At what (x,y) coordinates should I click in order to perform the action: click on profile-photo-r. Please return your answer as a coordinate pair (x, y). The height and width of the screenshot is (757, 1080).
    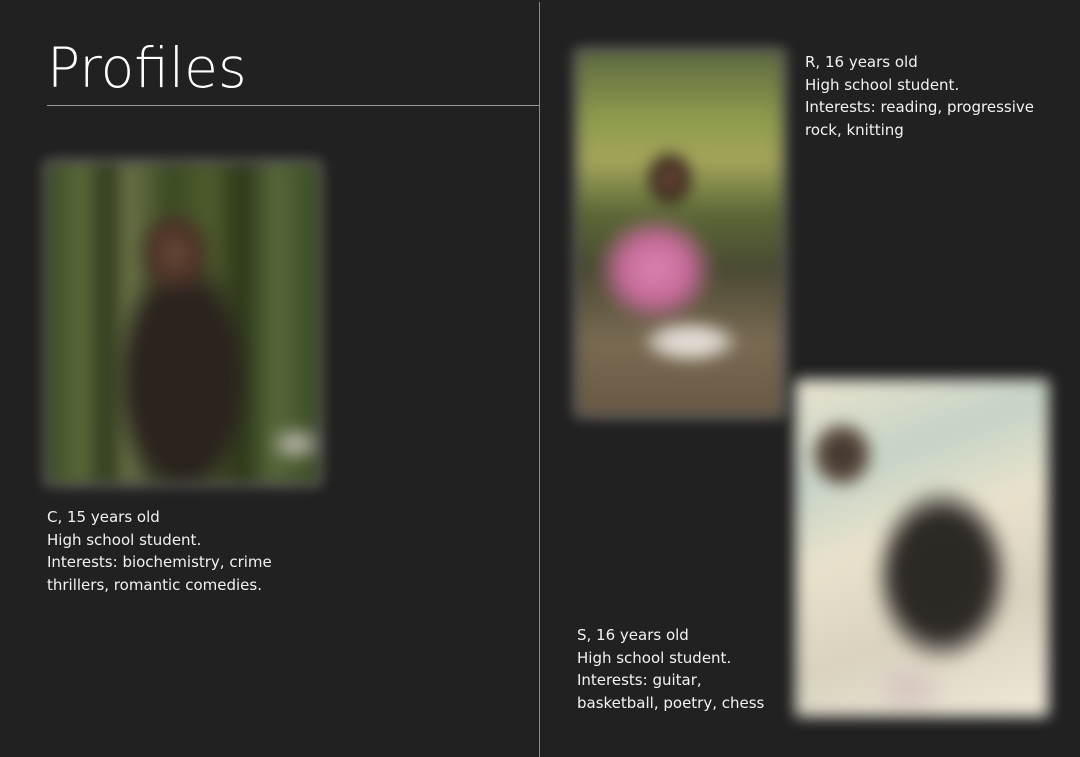
    Looking at the image, I should click on (680, 233).